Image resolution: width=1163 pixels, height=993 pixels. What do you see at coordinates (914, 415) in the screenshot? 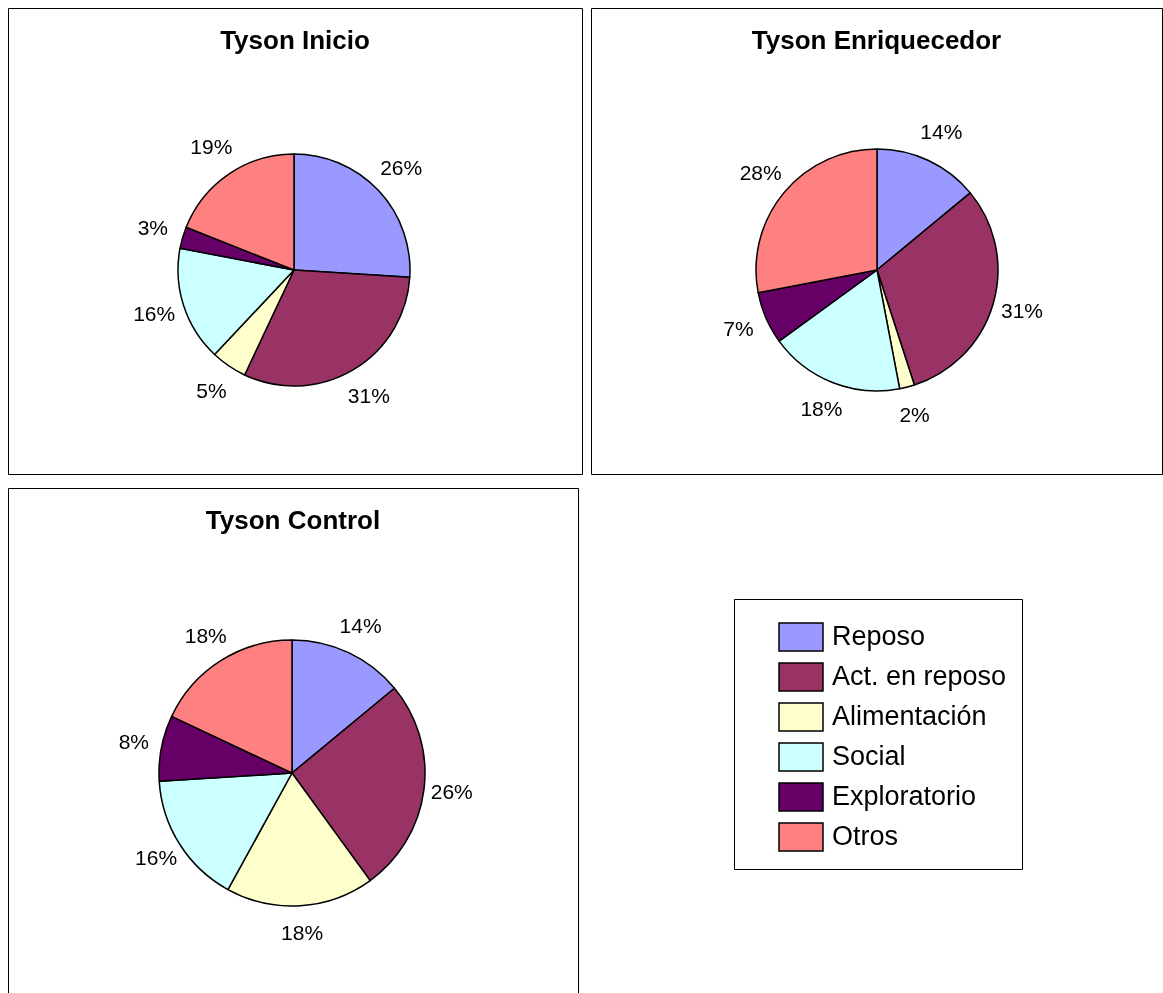
I see `data-label: 2%` at bounding box center [914, 415].